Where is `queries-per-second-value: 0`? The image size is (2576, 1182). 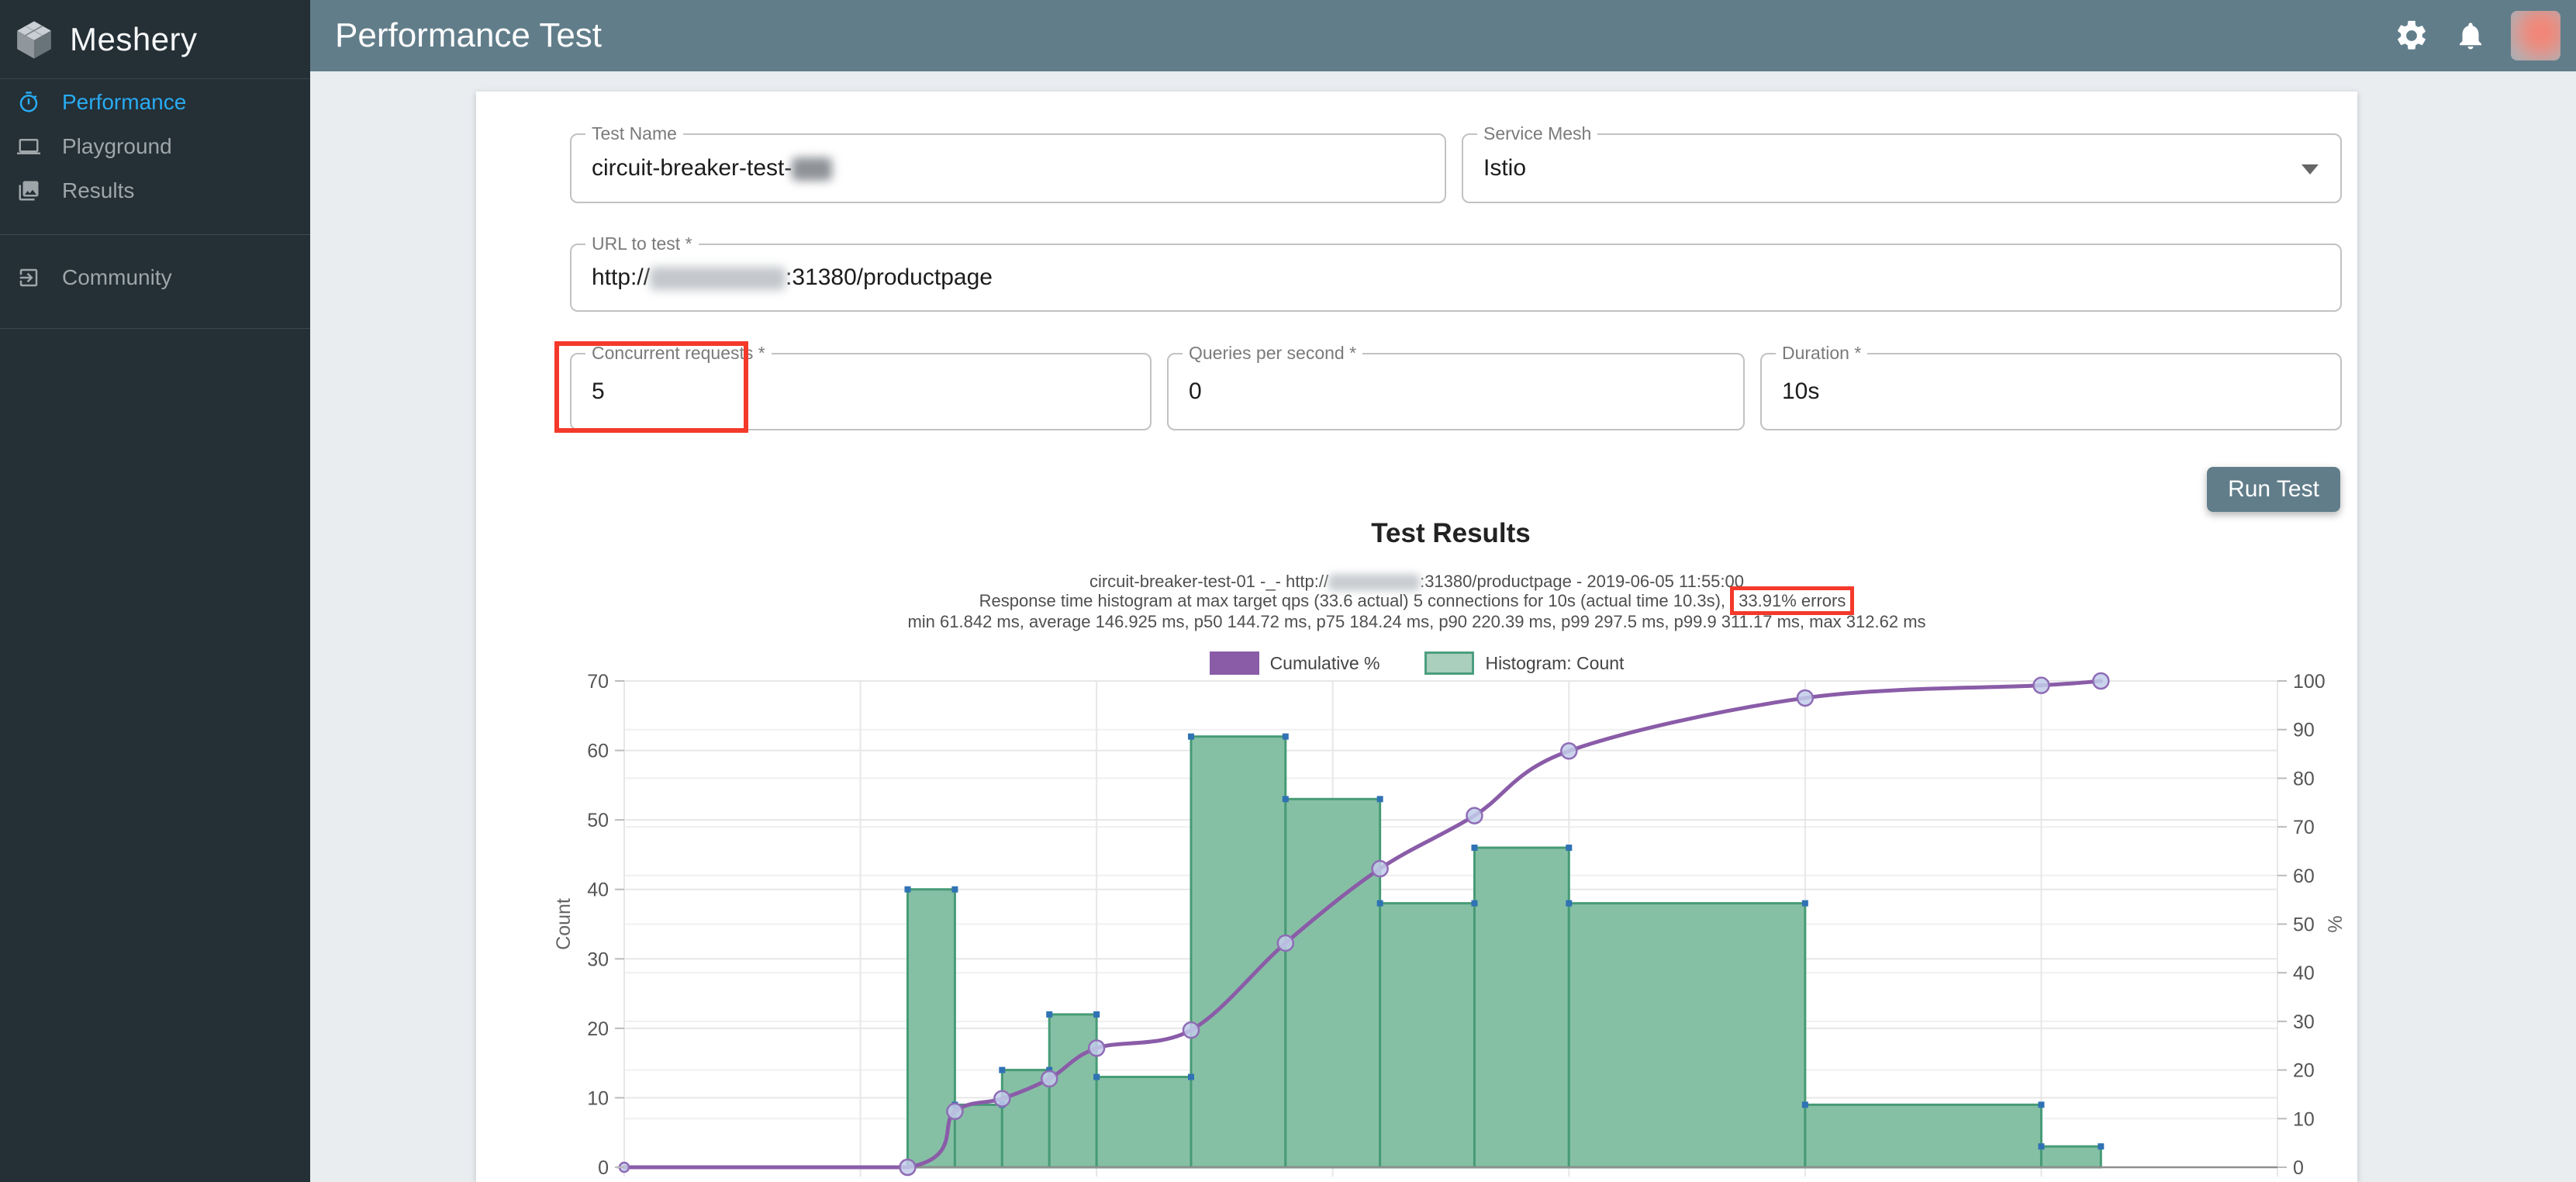
queries-per-second-value: 0 is located at coordinates (1195, 391).